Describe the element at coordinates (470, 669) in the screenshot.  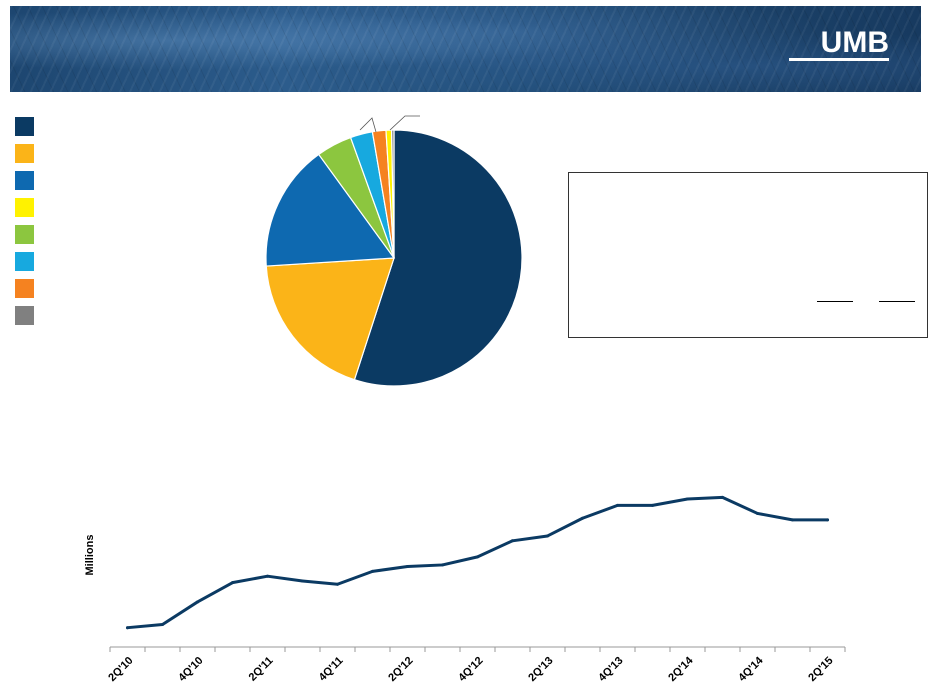
I see `x-tick-label: 4Q'12` at that location.